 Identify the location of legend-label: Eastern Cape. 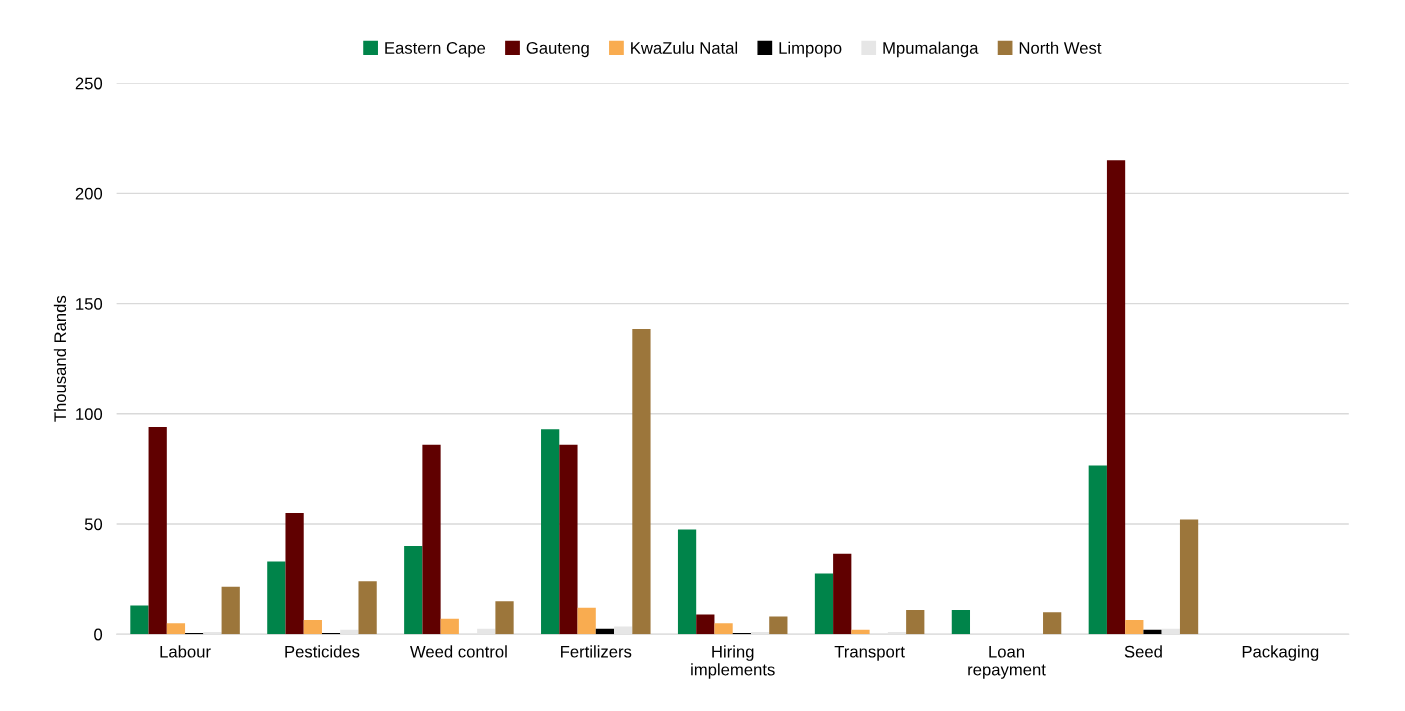
(435, 50).